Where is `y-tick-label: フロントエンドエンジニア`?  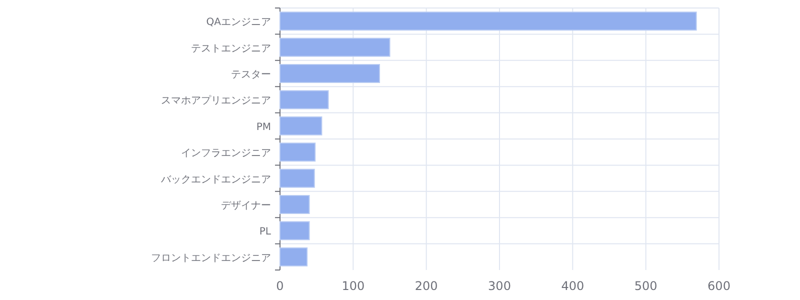 y-tick-label: フロントエンドエンジニア is located at coordinates (211, 258).